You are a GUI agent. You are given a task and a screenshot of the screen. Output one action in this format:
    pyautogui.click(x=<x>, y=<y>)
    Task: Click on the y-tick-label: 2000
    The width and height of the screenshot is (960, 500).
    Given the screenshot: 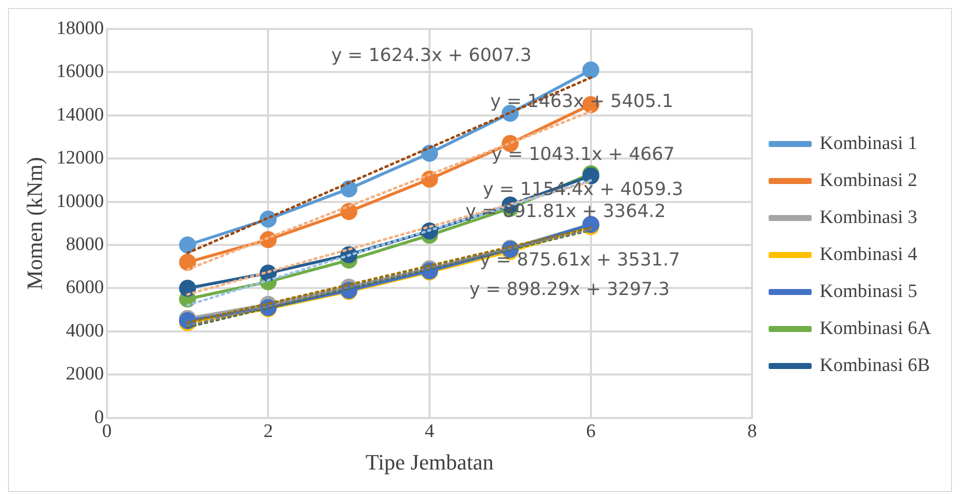 What is the action you would take?
    pyautogui.click(x=85, y=374)
    